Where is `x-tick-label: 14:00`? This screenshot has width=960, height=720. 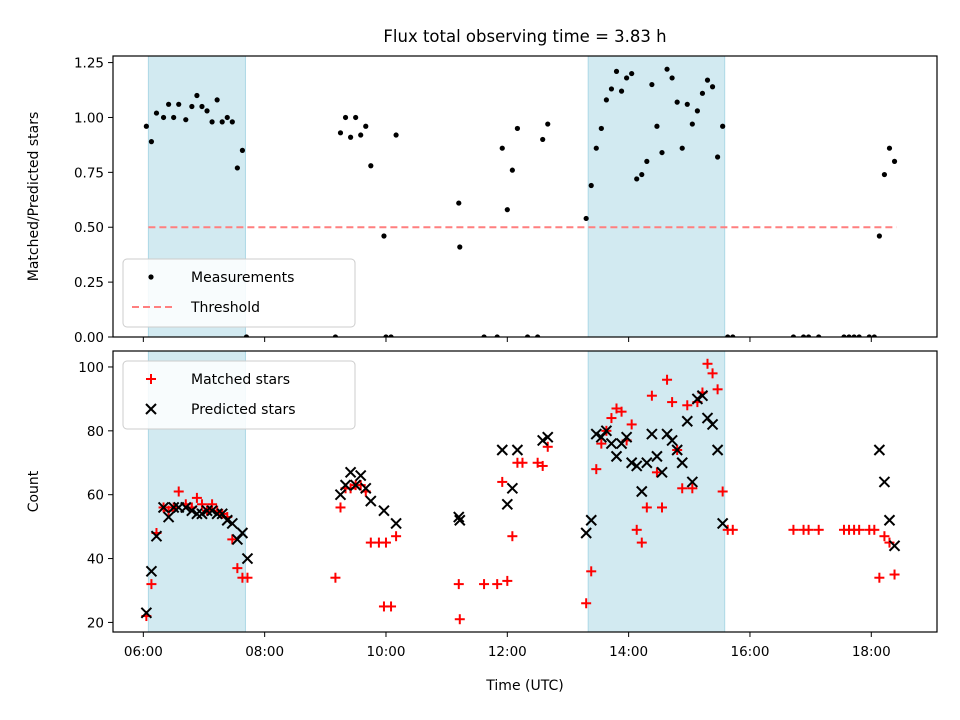 x-tick-label: 14:00 is located at coordinates (628, 652).